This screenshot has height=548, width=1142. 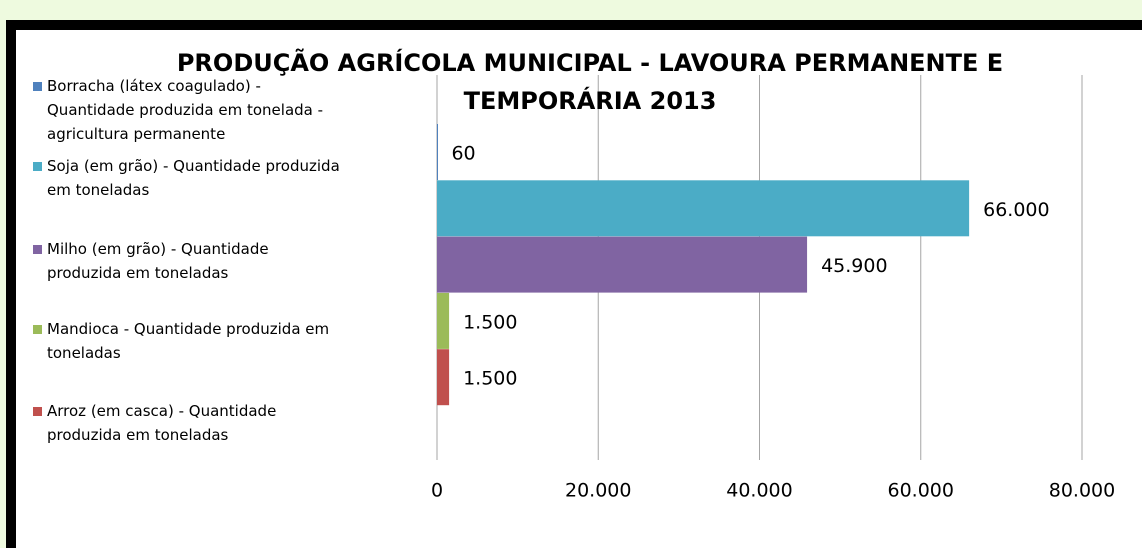 I want to click on data-label: 45.900, so click(x=854, y=266).